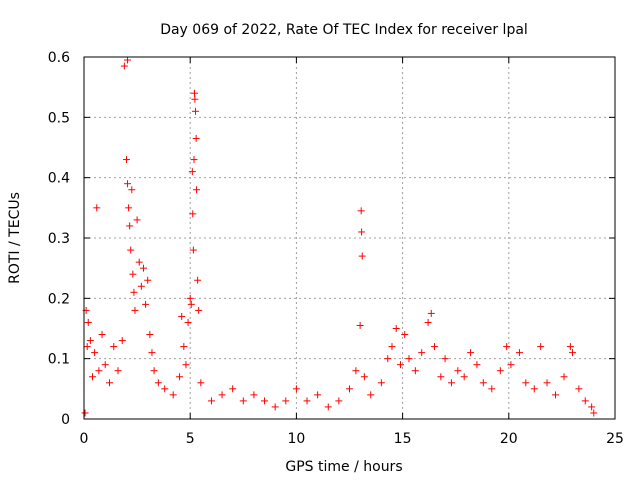 Image resolution: width=640 pixels, height=480 pixels. I want to click on x-tick-label: 10, so click(296, 439).